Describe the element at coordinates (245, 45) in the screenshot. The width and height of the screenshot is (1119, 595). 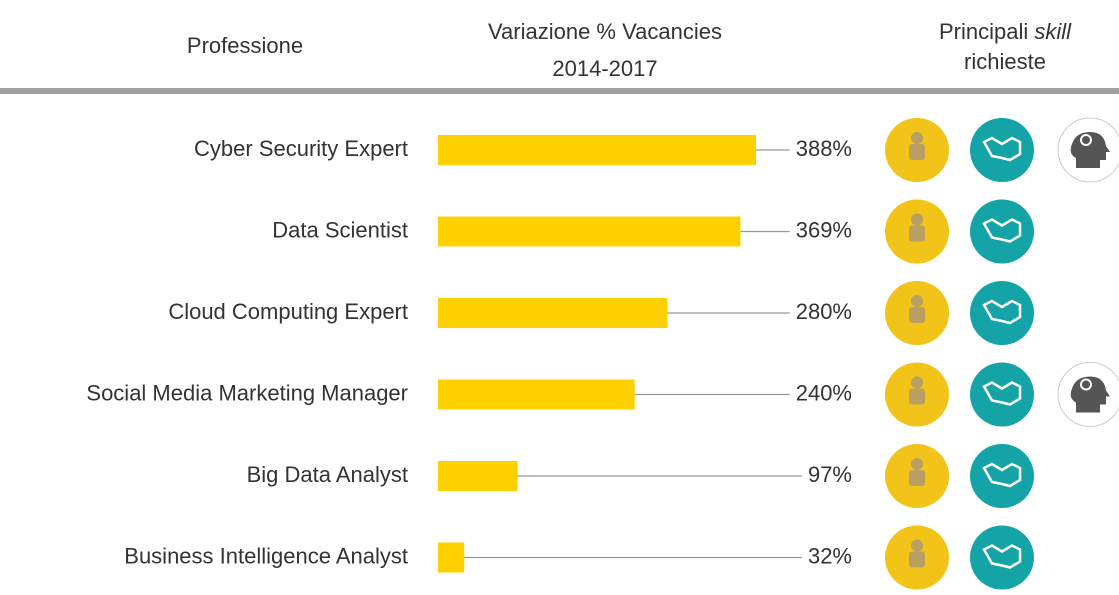
I see `header-profession: Professione` at that location.